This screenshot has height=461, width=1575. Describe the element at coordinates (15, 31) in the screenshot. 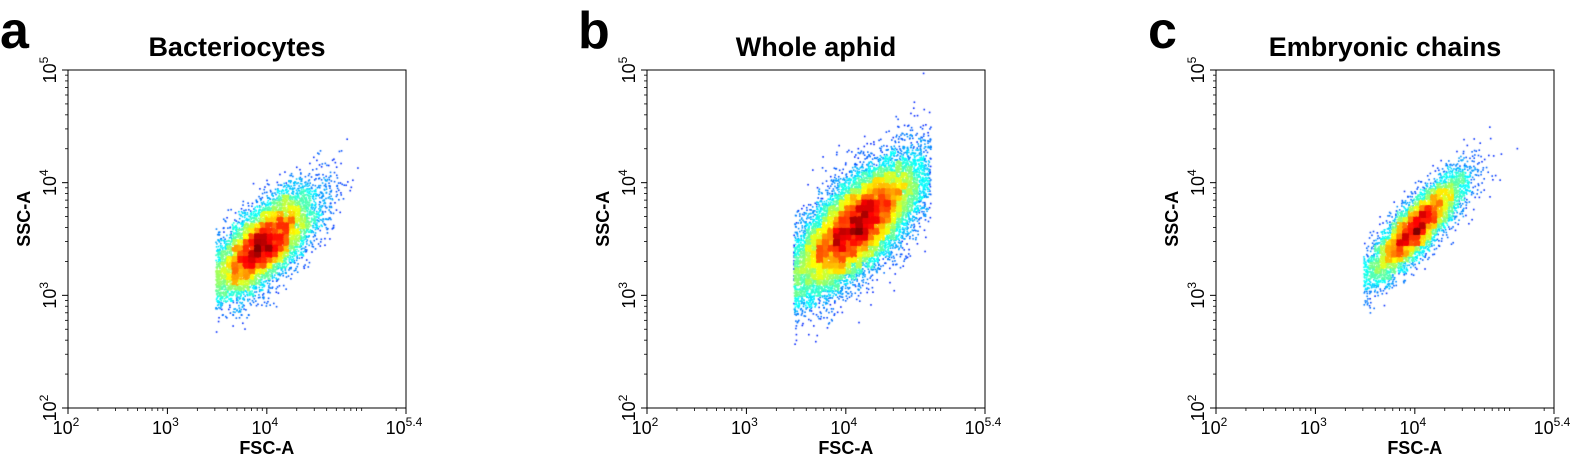

I see `panel-letter: a` at that location.